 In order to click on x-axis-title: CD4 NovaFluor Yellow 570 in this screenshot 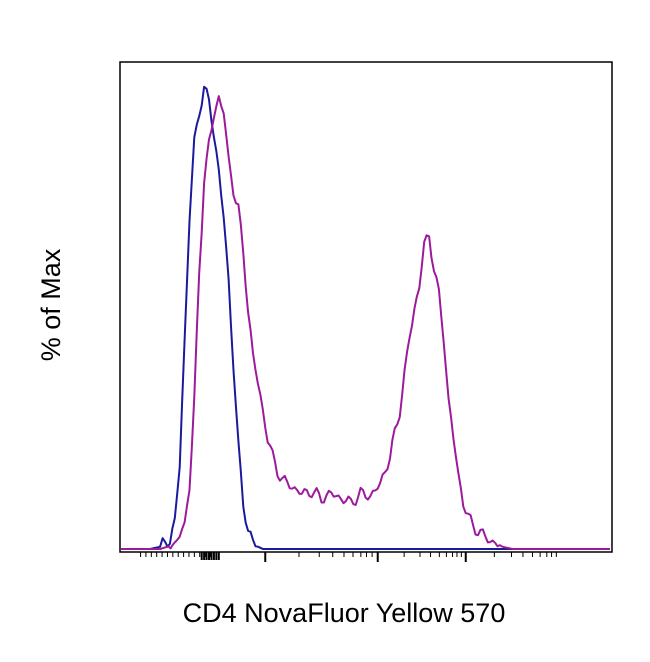, I will do `click(344, 613)`.